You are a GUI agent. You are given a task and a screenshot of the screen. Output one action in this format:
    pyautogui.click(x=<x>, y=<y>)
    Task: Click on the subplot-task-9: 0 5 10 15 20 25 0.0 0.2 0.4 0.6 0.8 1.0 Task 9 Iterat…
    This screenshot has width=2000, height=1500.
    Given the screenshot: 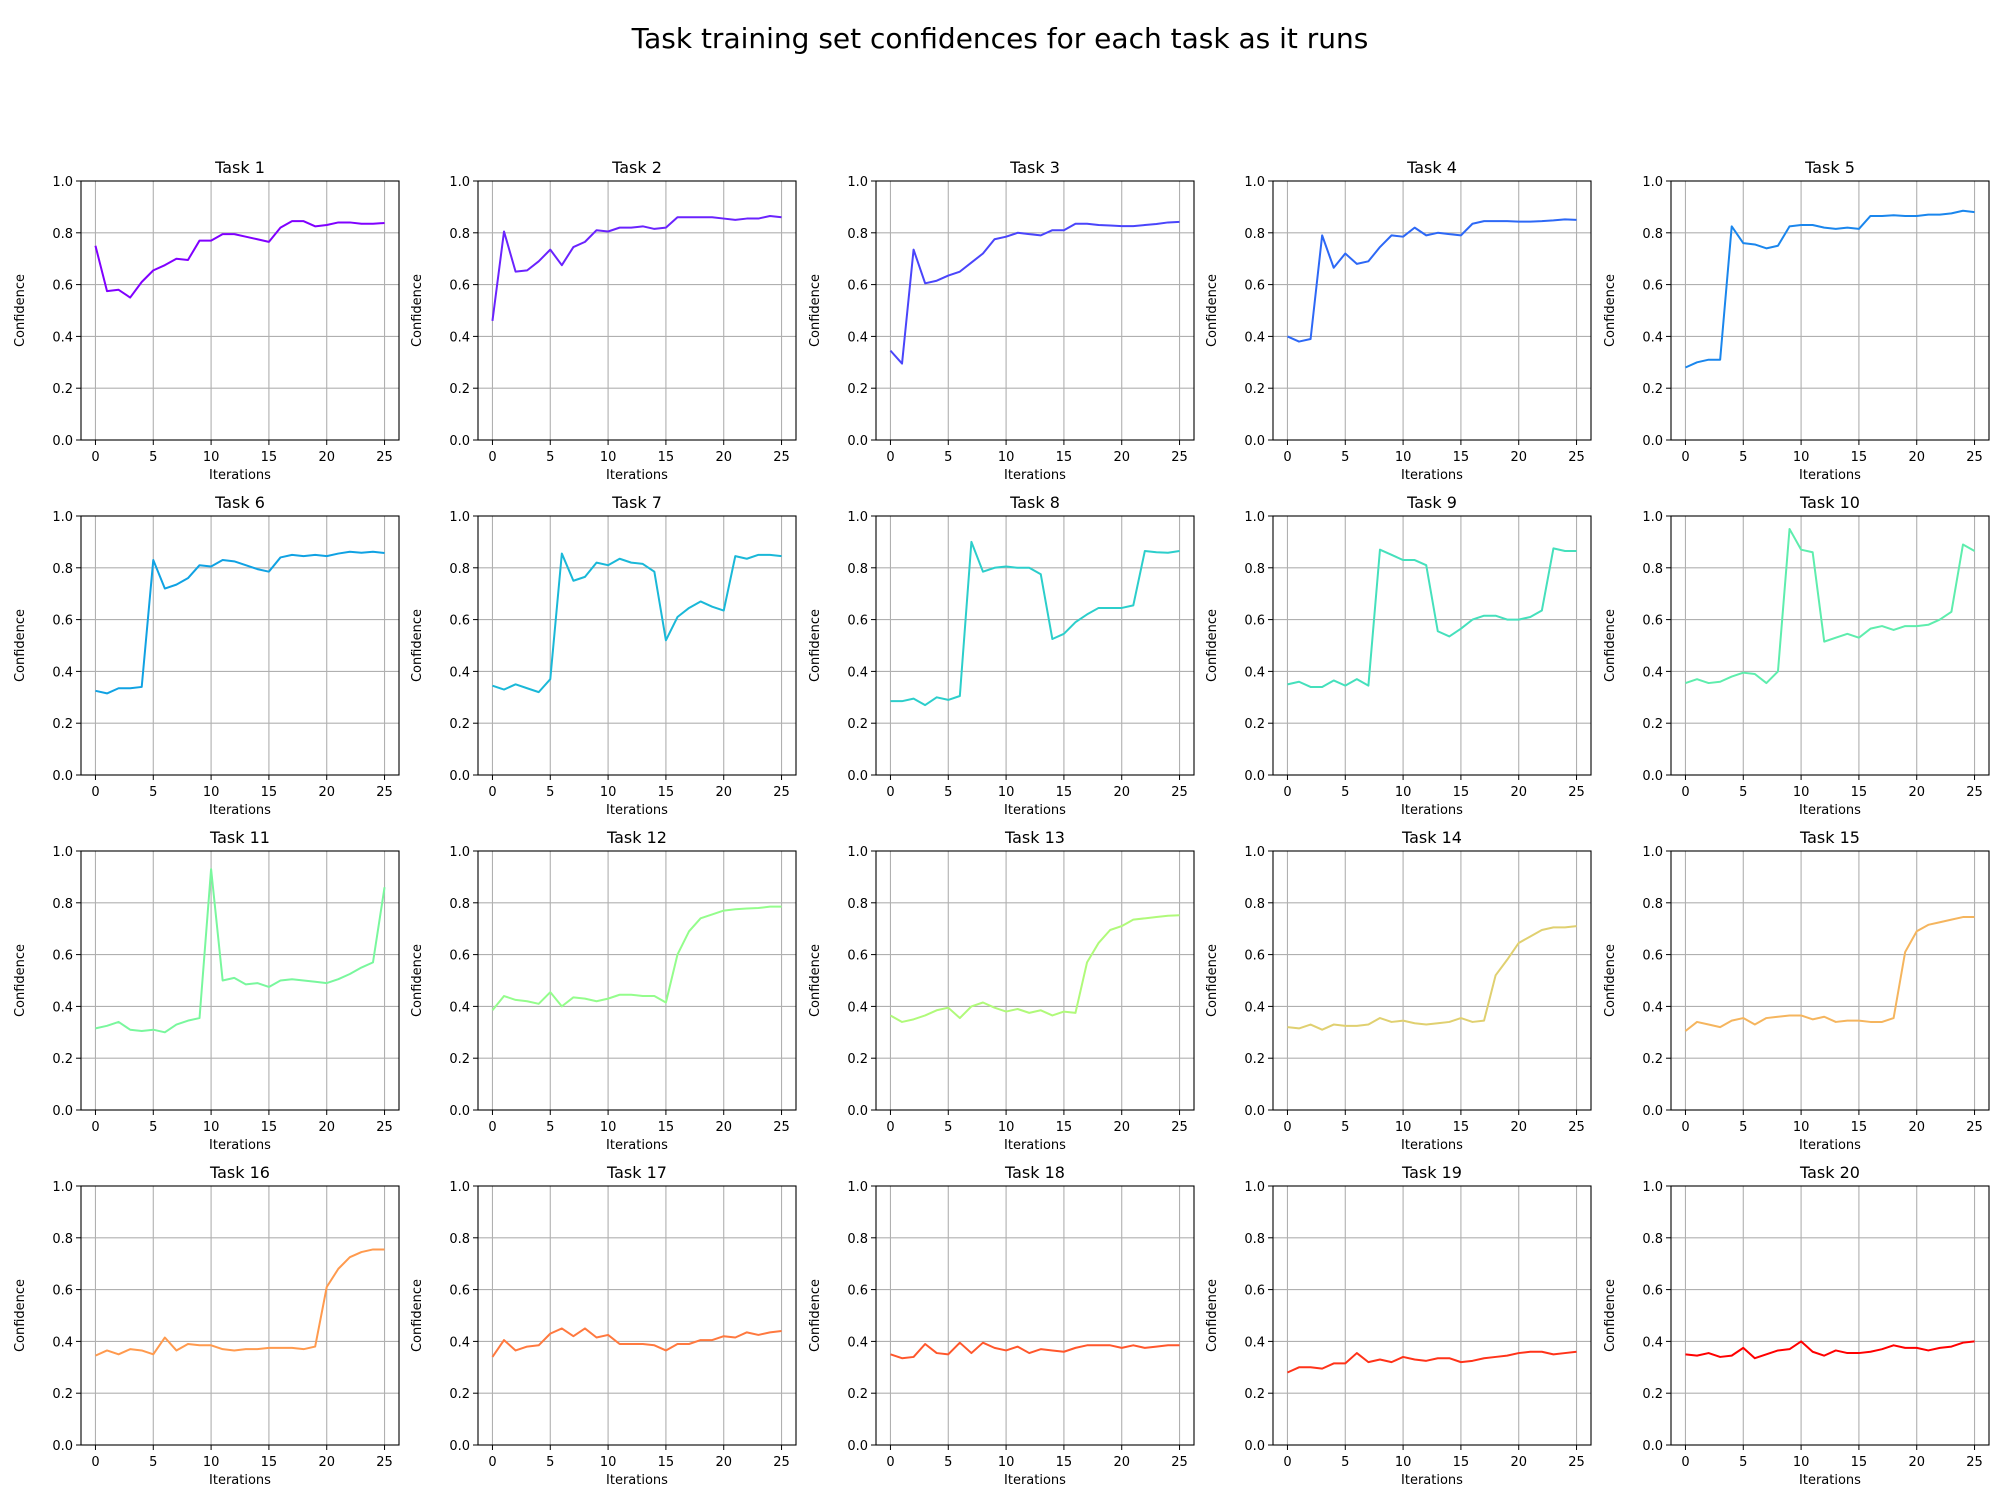 What is the action you would take?
    pyautogui.click(x=1398, y=655)
    